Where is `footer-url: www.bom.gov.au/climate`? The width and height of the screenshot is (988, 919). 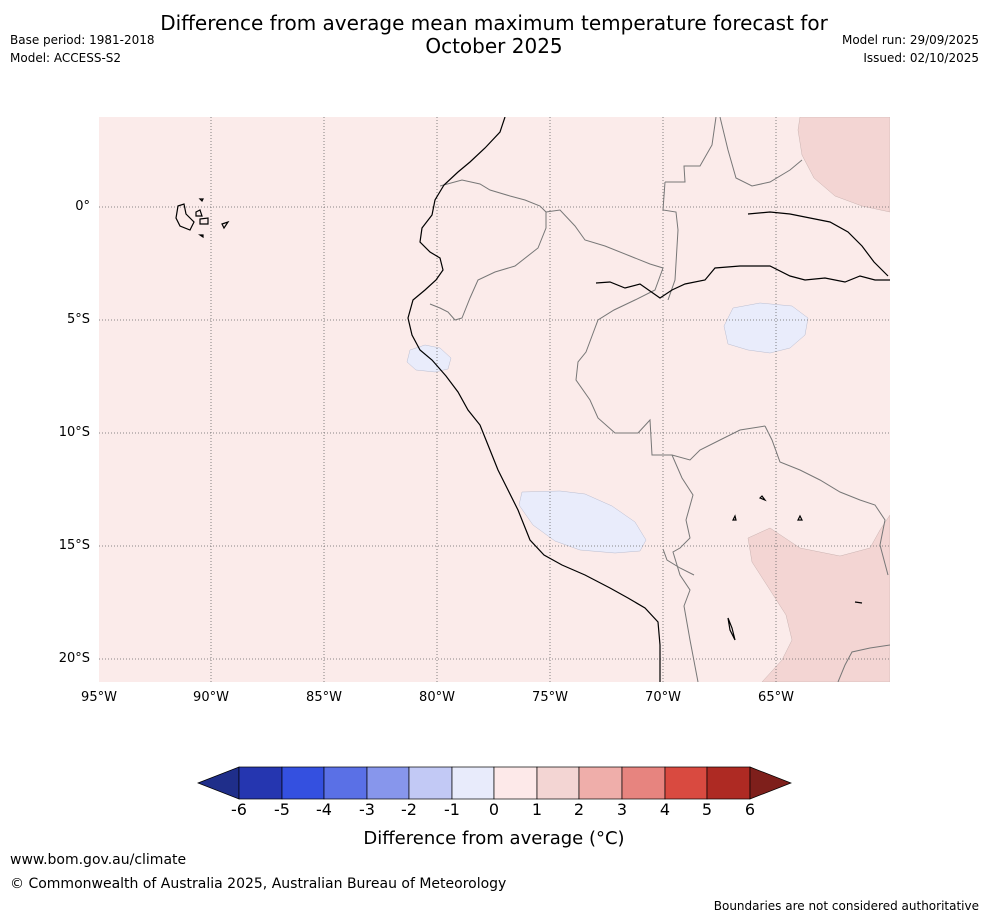 footer-url: www.bom.gov.au/climate is located at coordinates (98, 860).